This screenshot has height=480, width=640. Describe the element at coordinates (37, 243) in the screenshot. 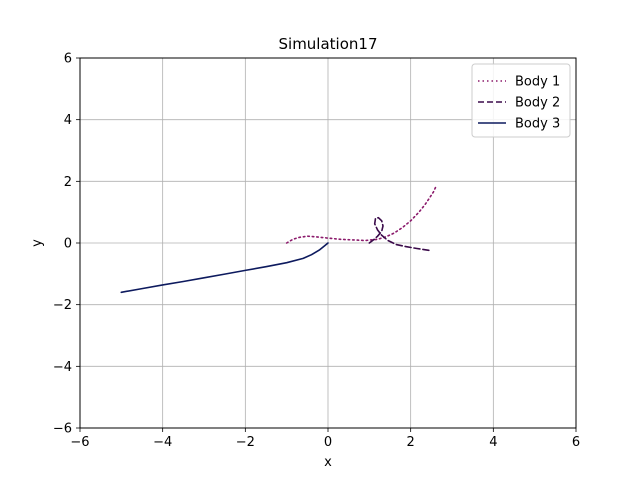

I see `y-axis-label: y` at that location.